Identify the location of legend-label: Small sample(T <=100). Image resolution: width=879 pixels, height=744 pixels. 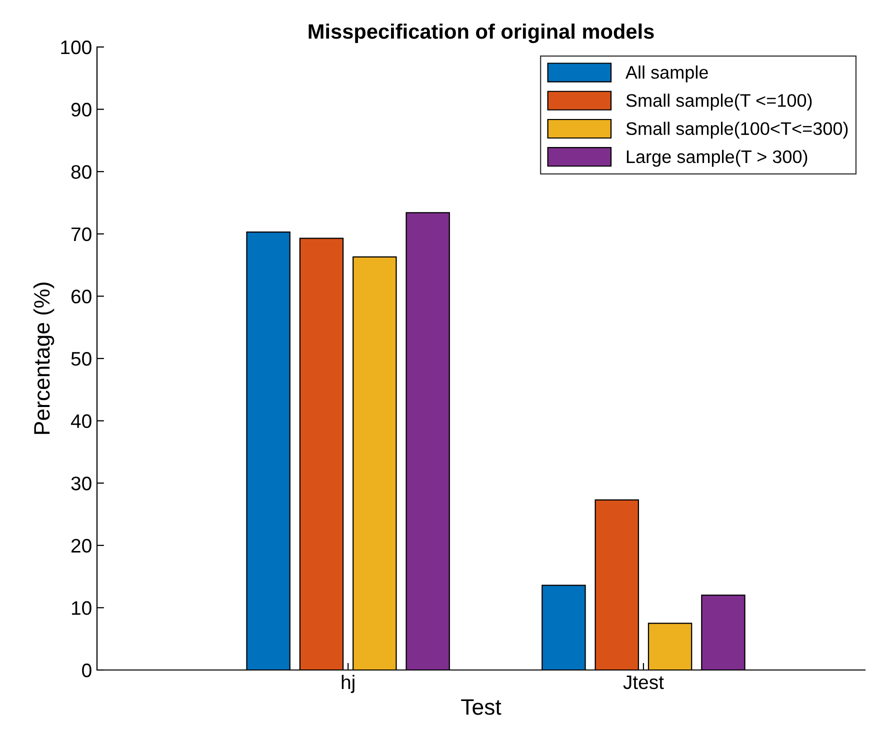
(719, 102).